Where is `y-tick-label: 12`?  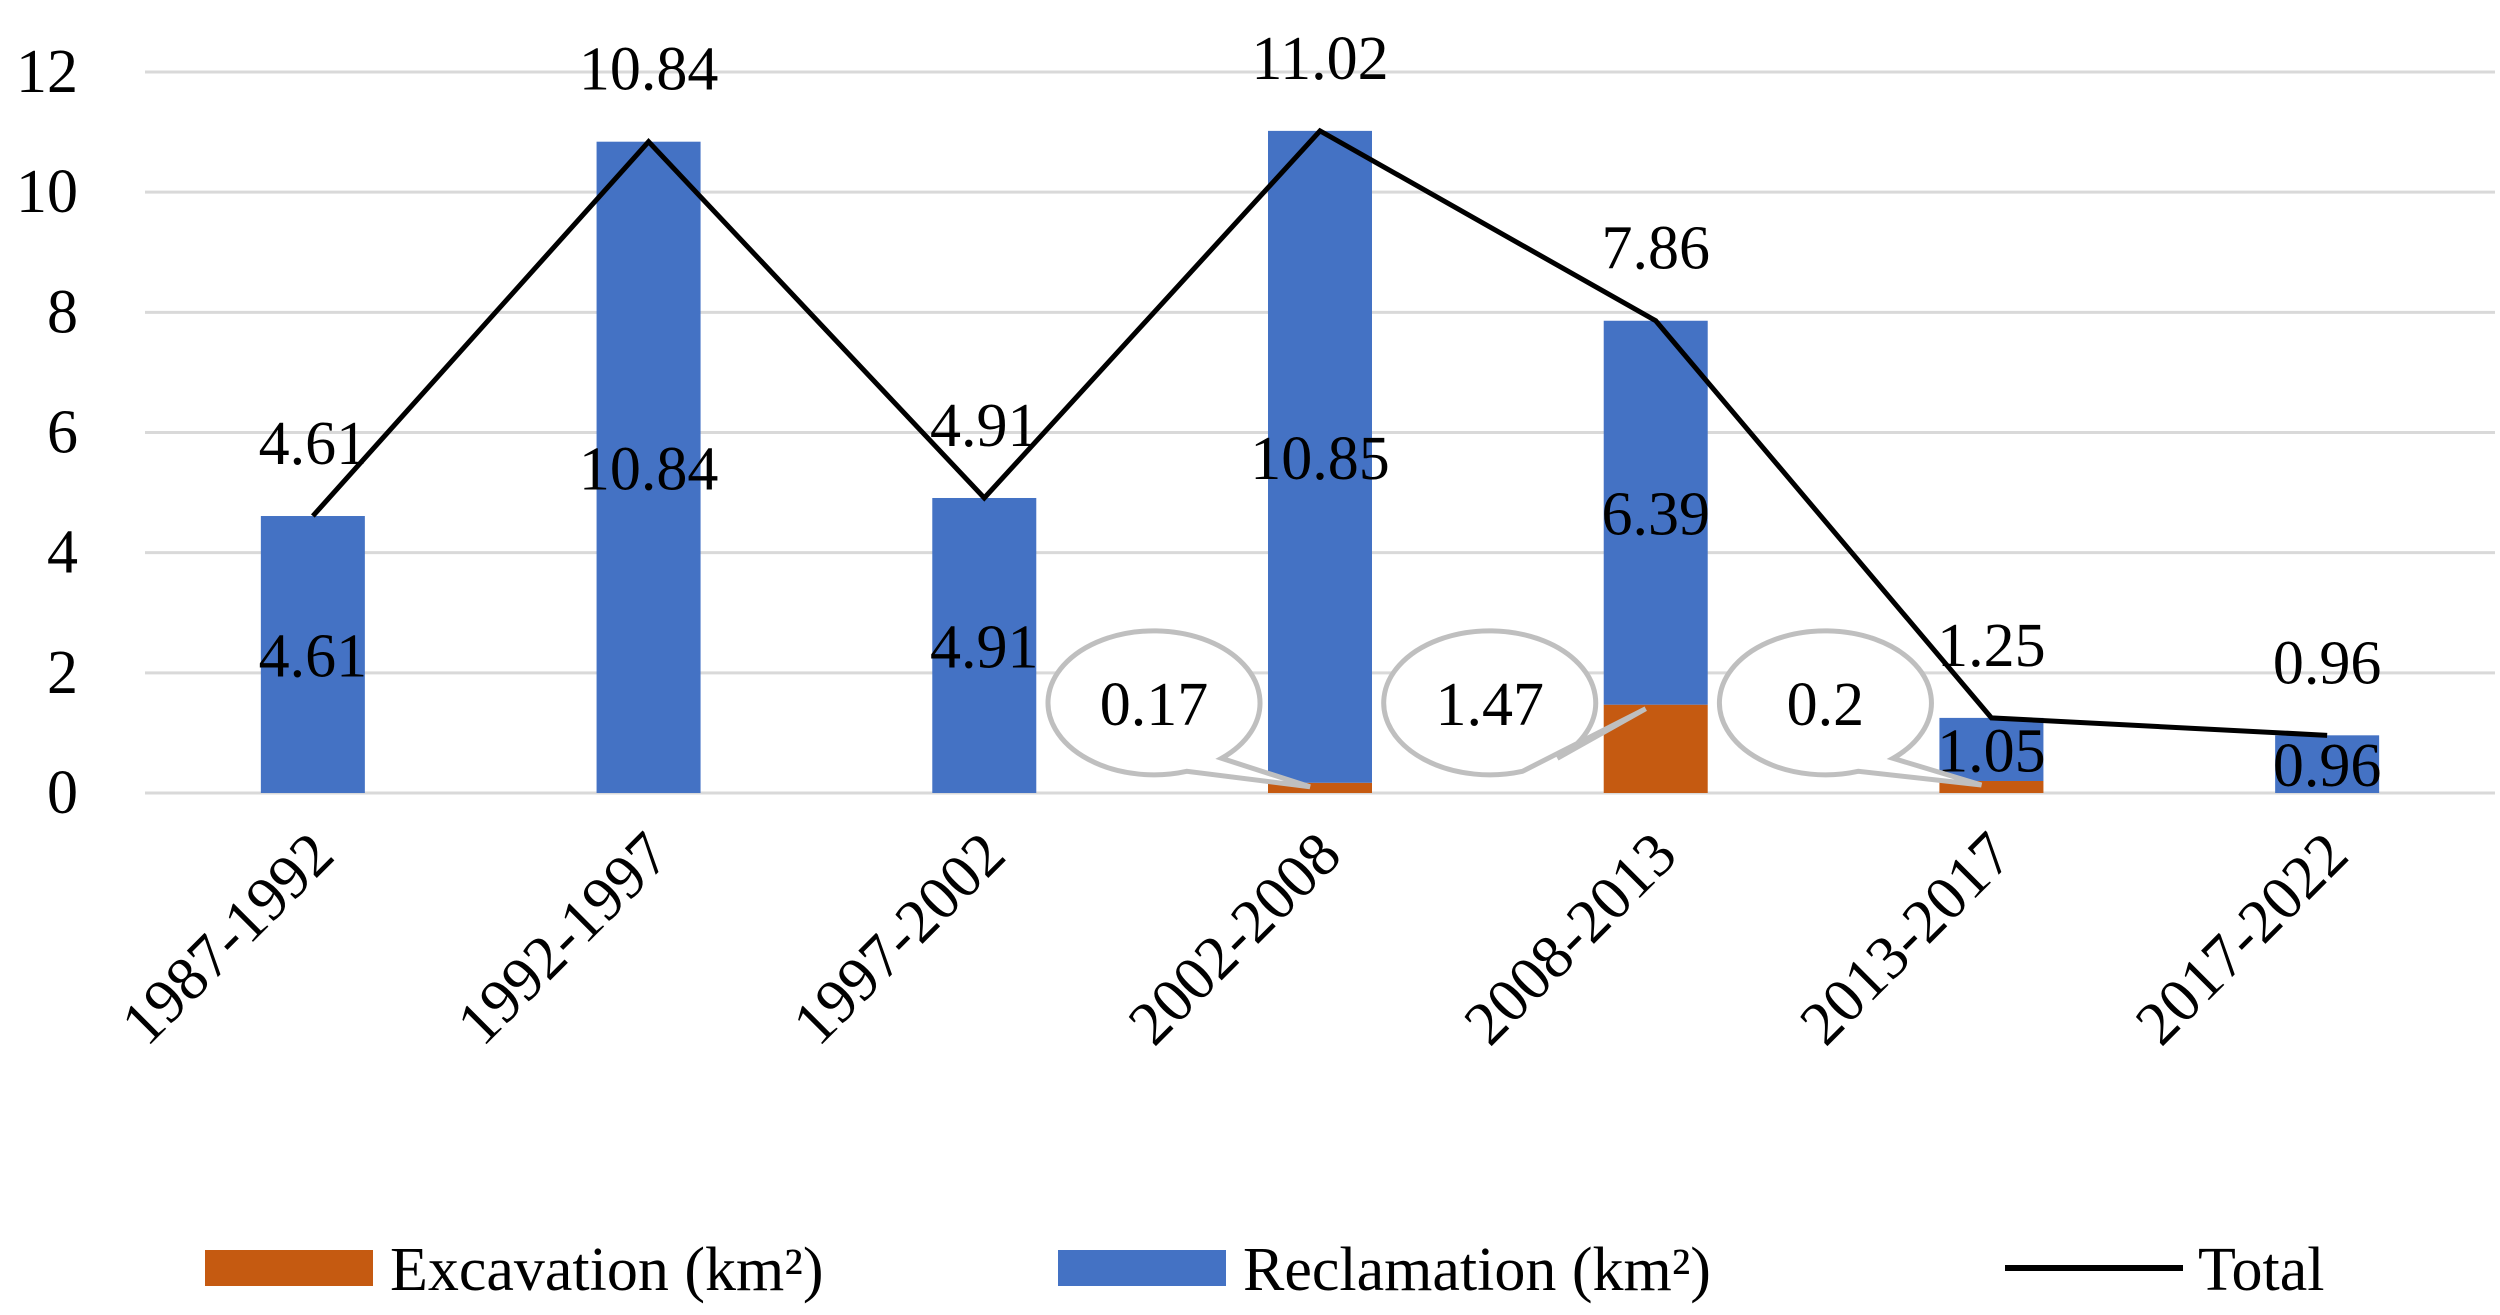 y-tick-label: 12 is located at coordinates (47, 72).